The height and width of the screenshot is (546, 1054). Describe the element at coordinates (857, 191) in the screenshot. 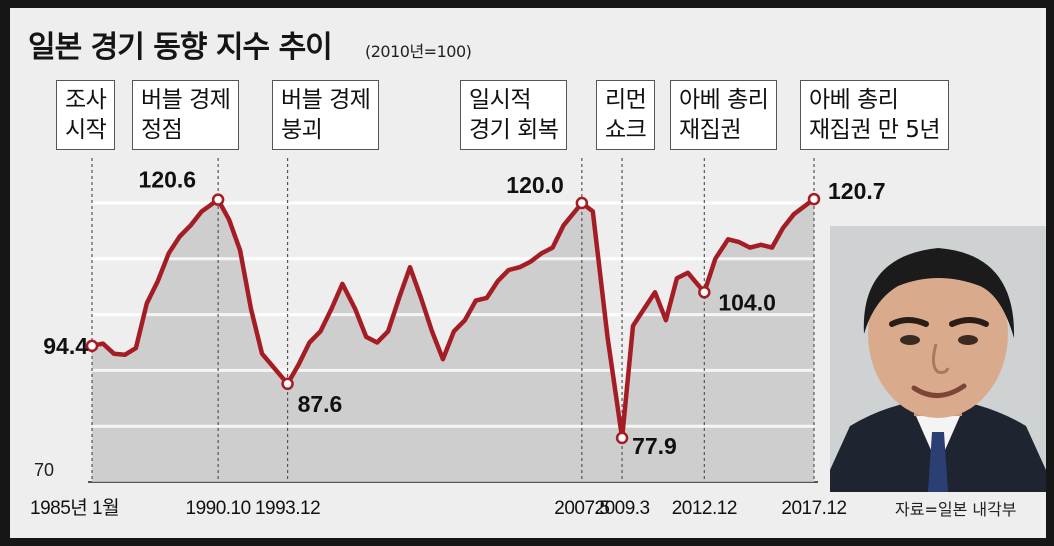

I see `data-label: 120.7` at that location.